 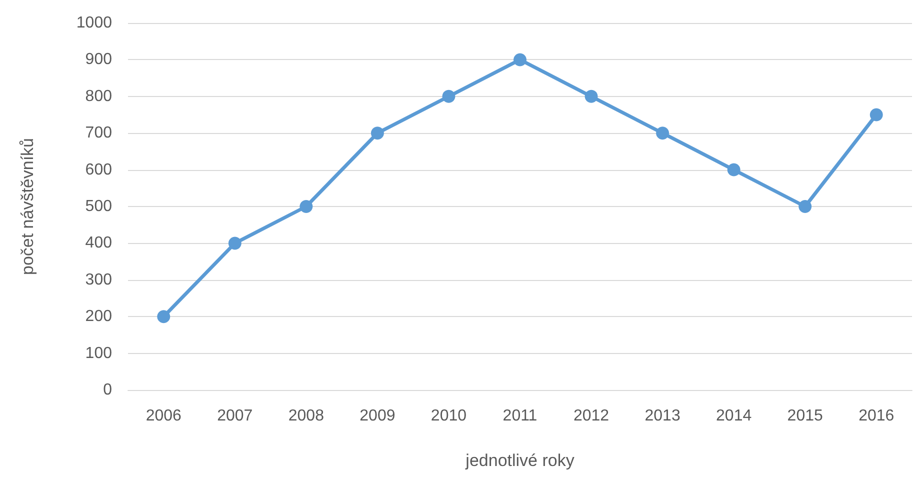 What do you see at coordinates (98, 279) in the screenshot?
I see `y-tick-label: 300` at bounding box center [98, 279].